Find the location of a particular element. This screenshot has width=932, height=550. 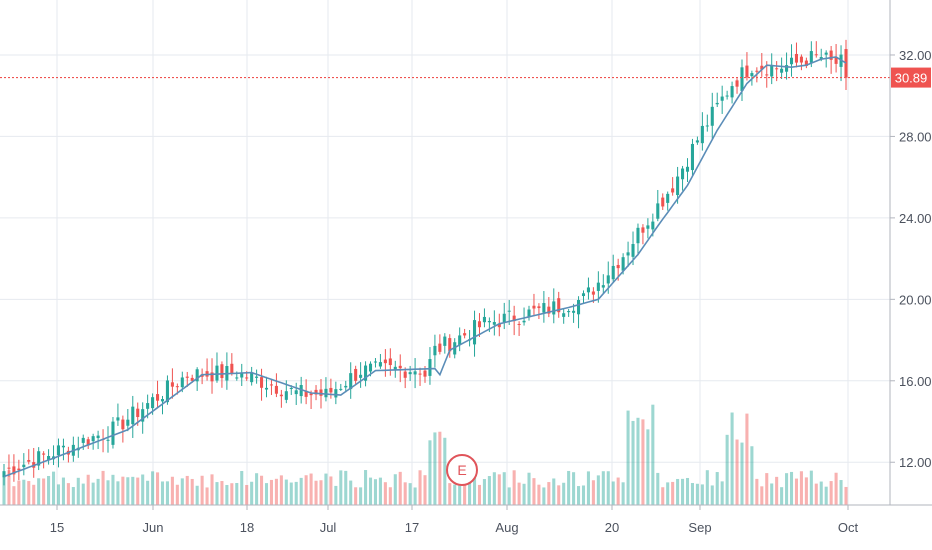

x-tick-label: 18 is located at coordinates (247, 527).